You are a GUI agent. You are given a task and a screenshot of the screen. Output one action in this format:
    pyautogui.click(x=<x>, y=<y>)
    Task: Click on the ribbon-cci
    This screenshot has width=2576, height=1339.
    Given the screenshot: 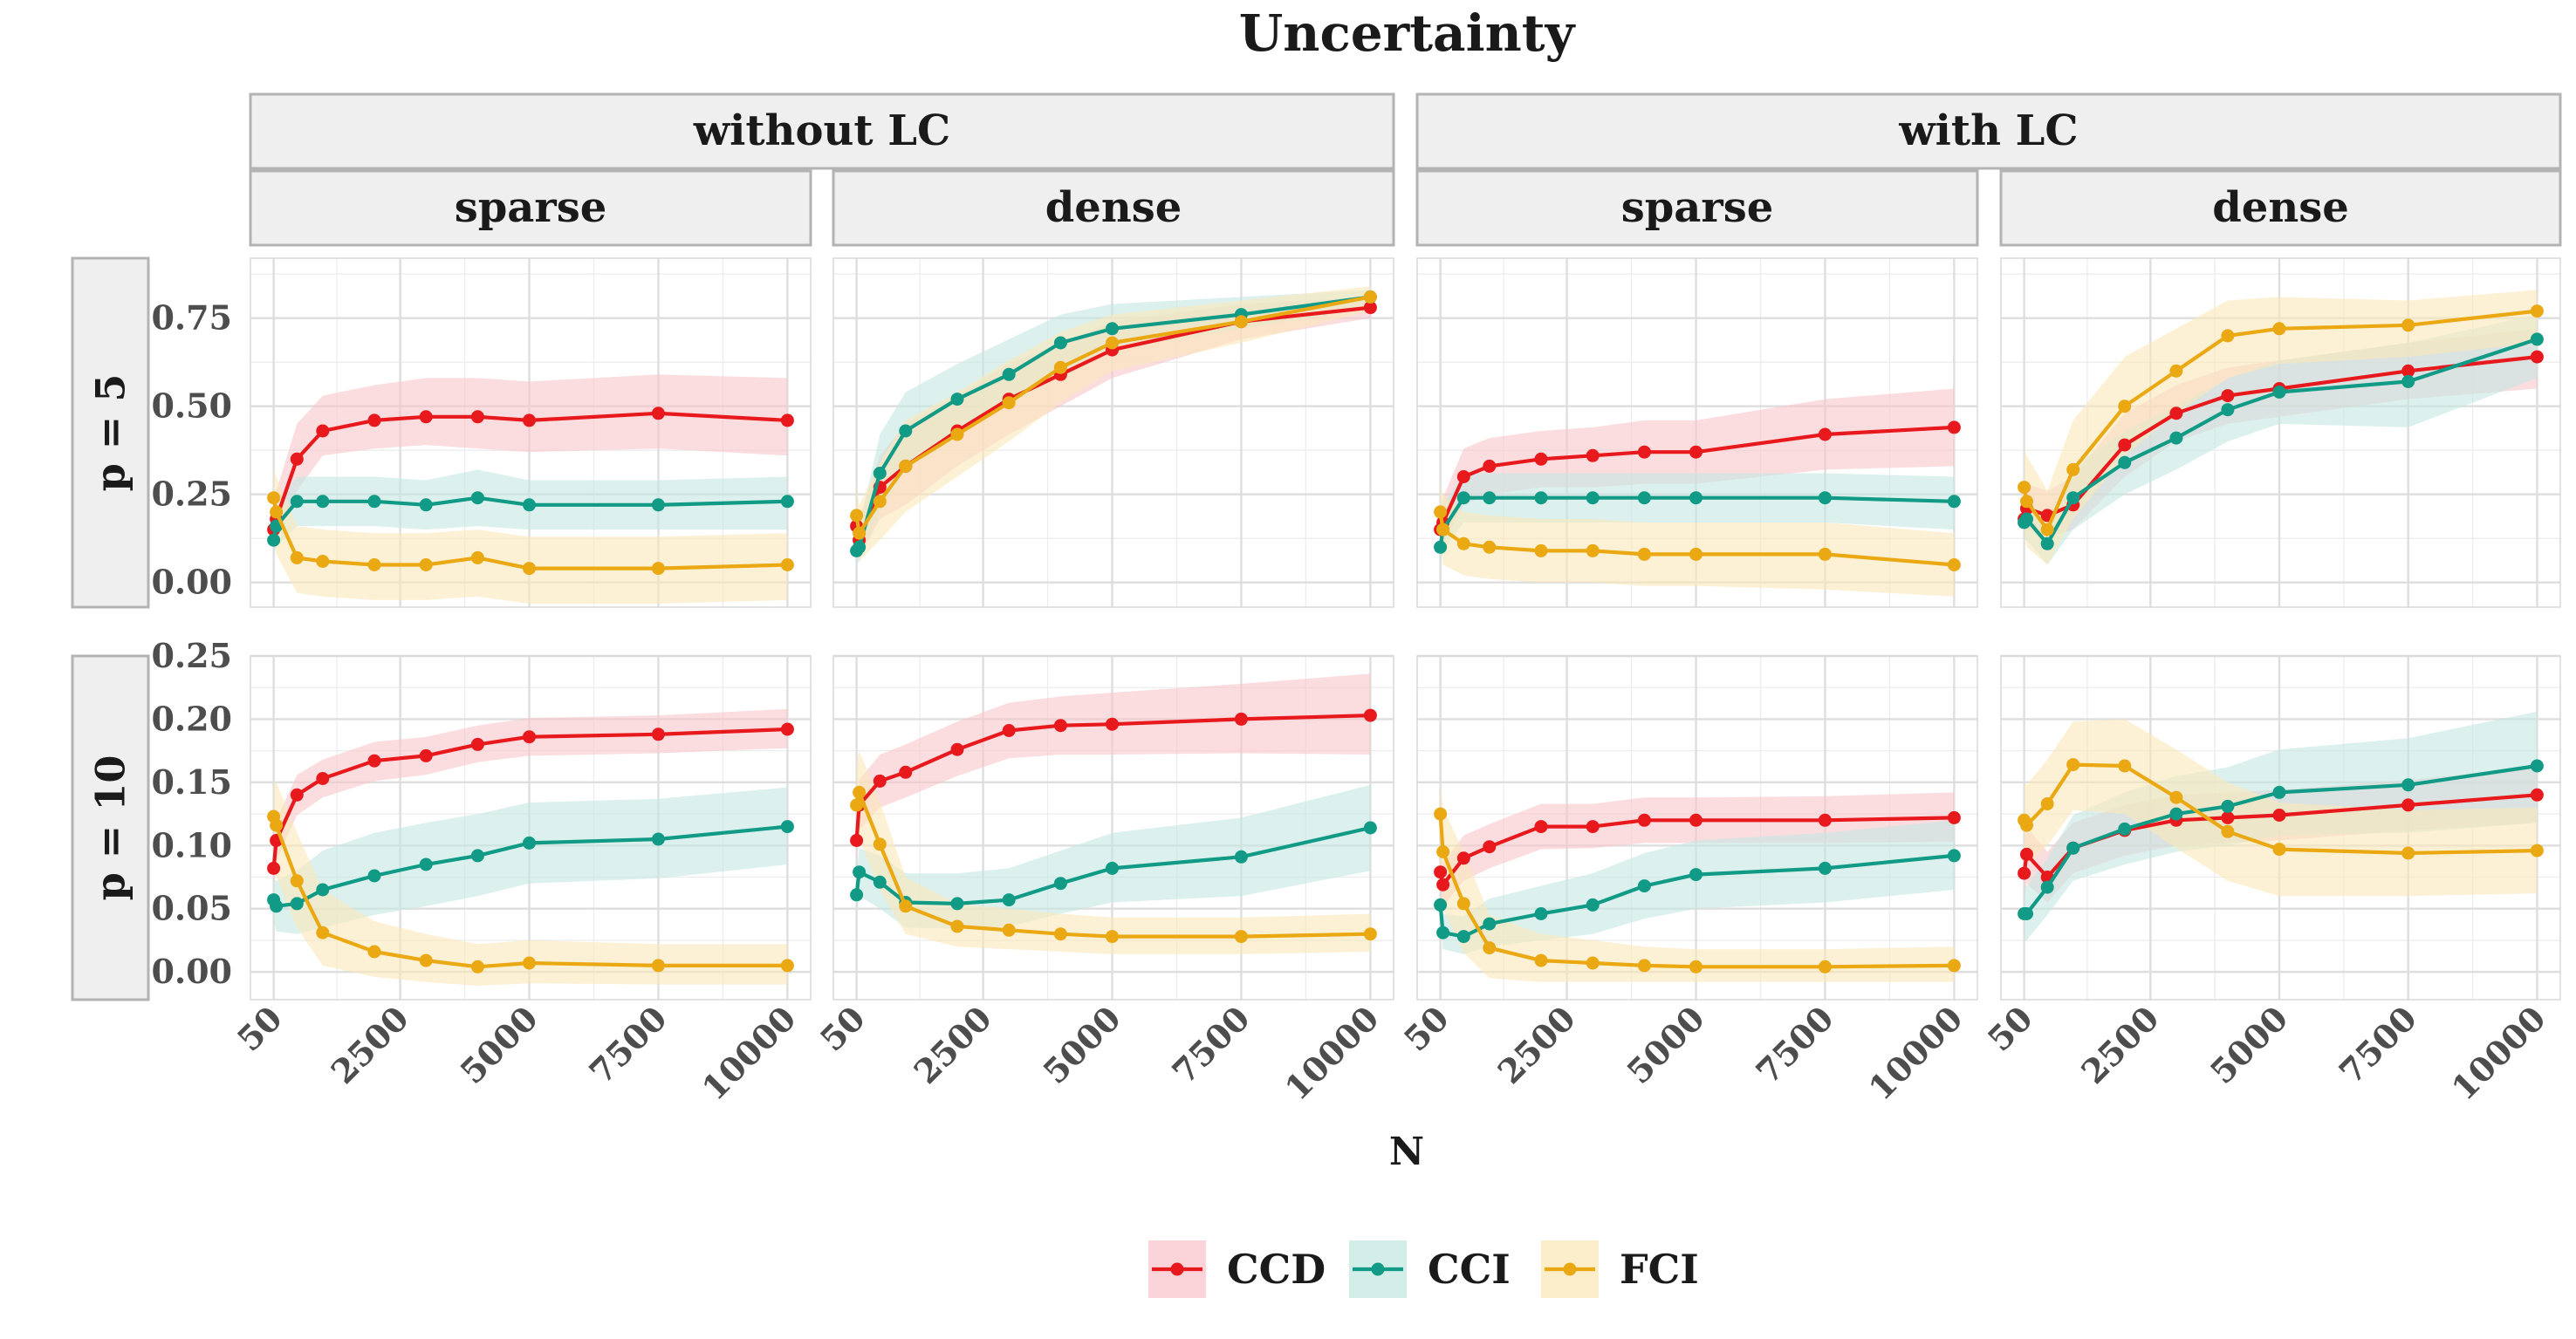 What is the action you would take?
    pyautogui.click(x=1114, y=856)
    